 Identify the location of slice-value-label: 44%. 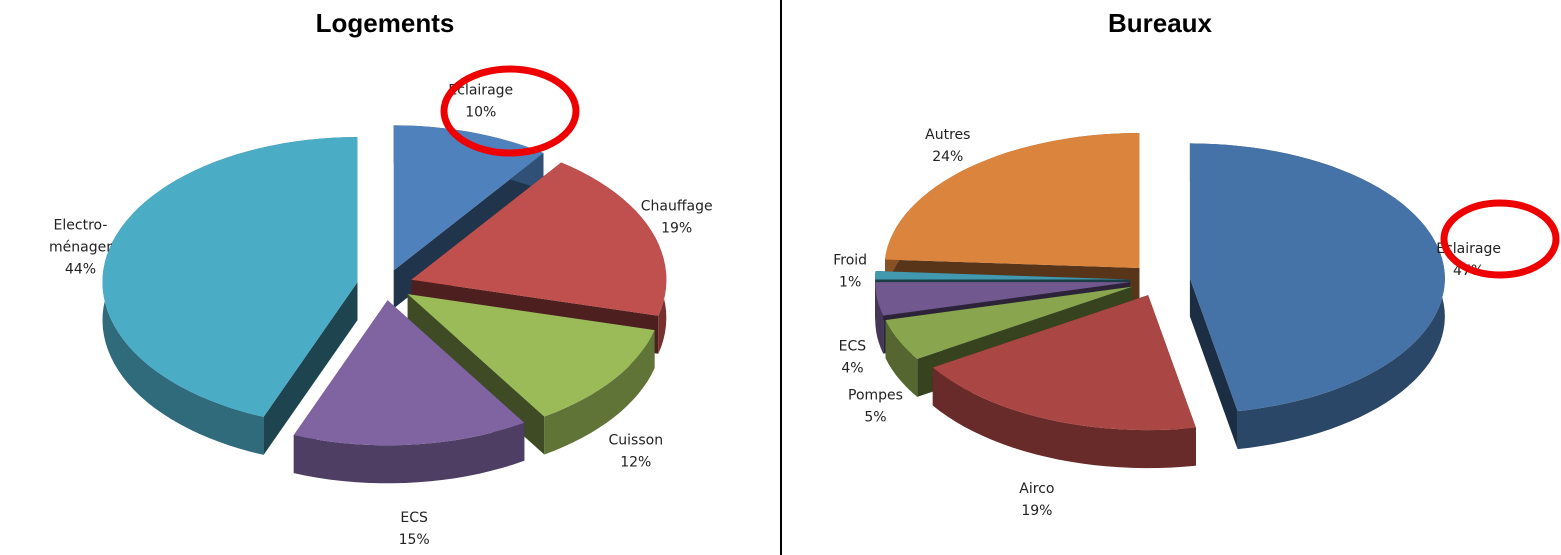
(80, 269).